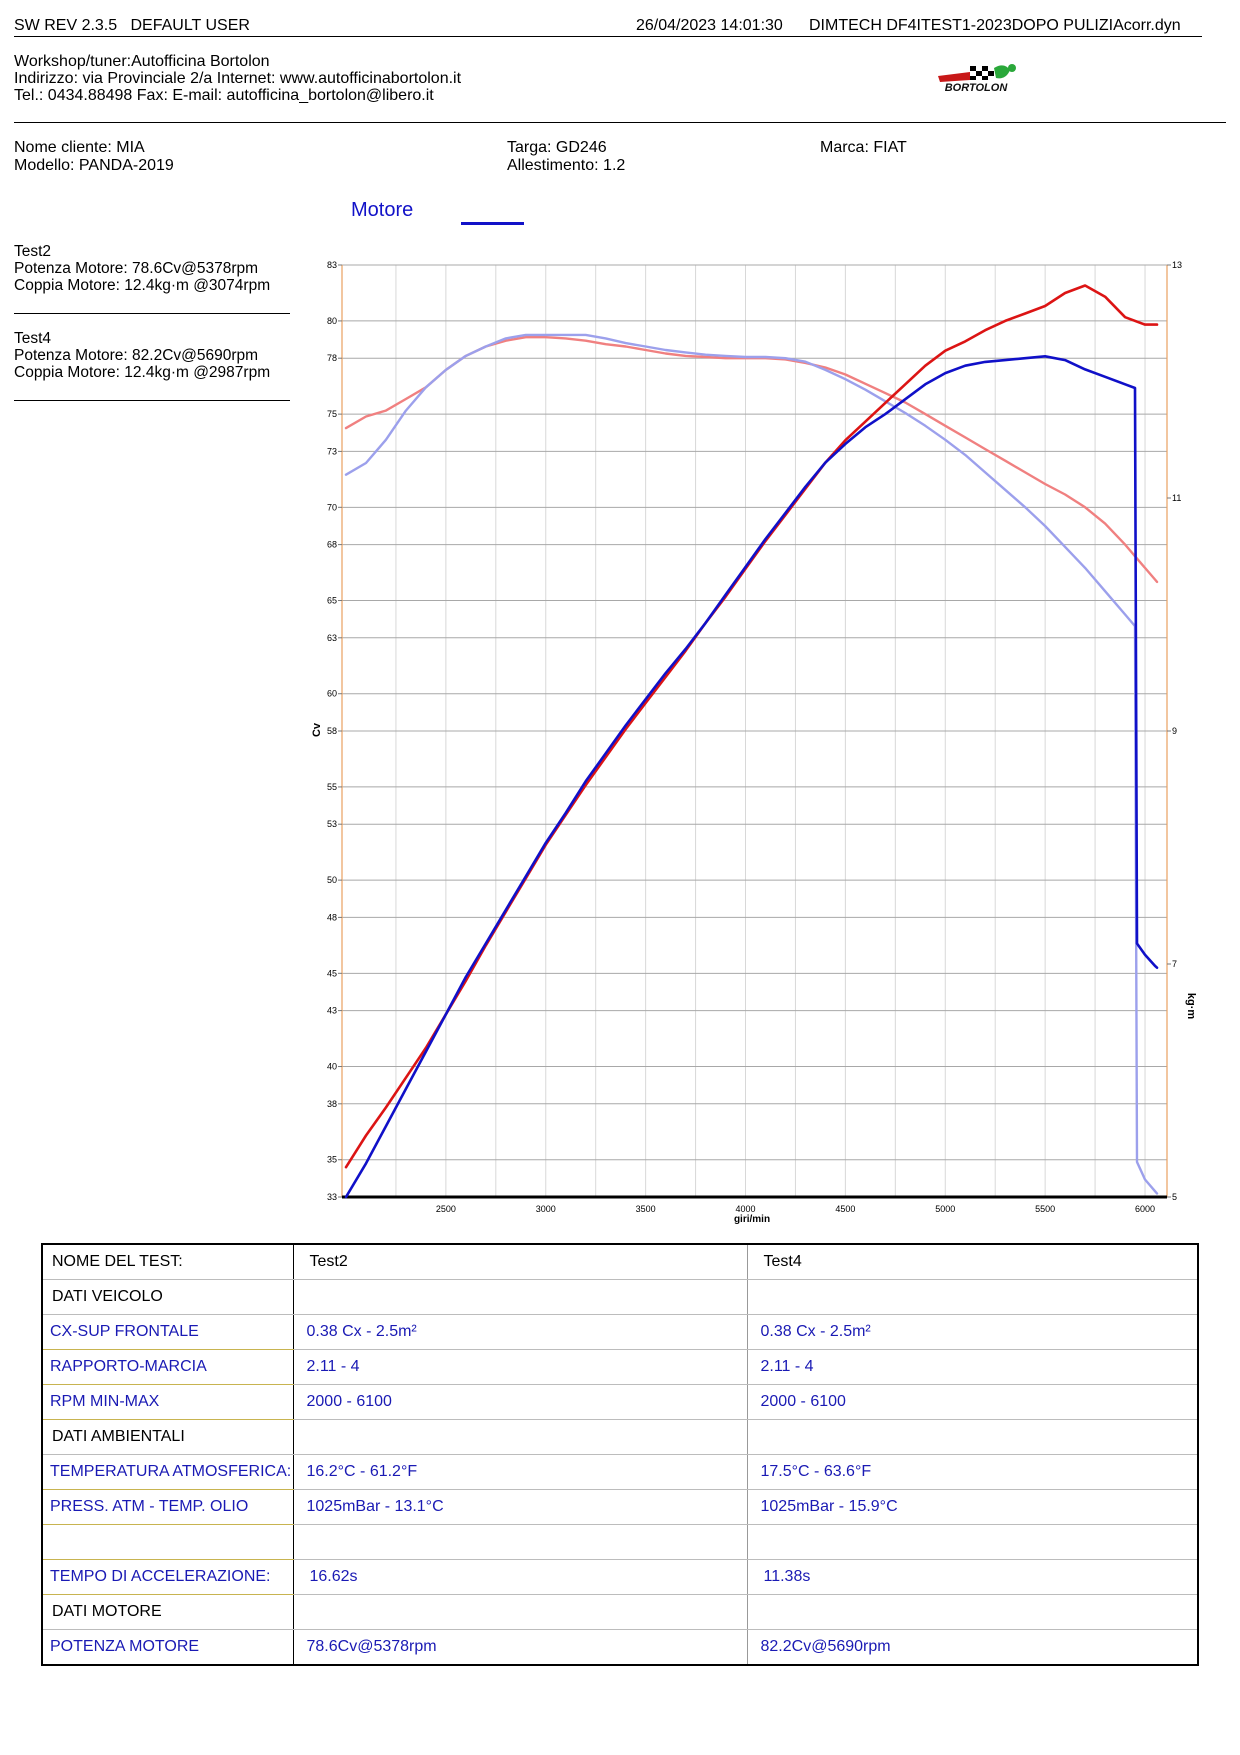 The height and width of the screenshot is (1755, 1240). What do you see at coordinates (1174, 964) in the screenshot?
I see `y2-tick-label: 7` at bounding box center [1174, 964].